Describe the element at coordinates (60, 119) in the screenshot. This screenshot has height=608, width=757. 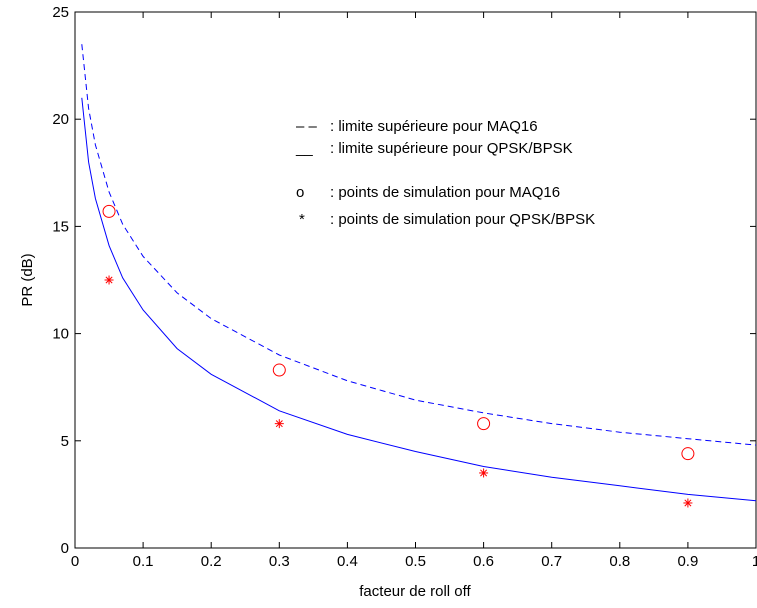
I see `y-tick-label: 20` at that location.